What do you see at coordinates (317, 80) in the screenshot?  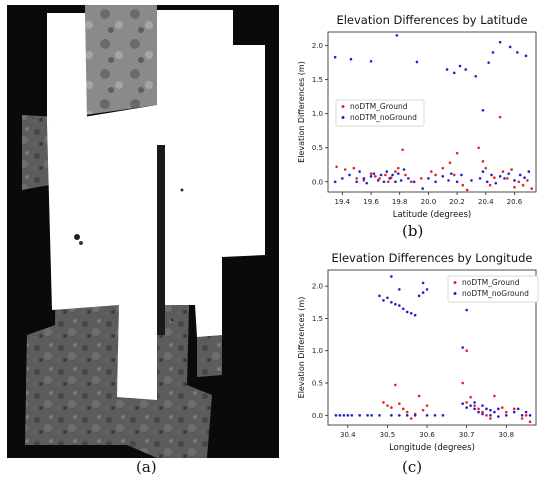 I see `y-tick-label: 1.5` at bounding box center [317, 80].